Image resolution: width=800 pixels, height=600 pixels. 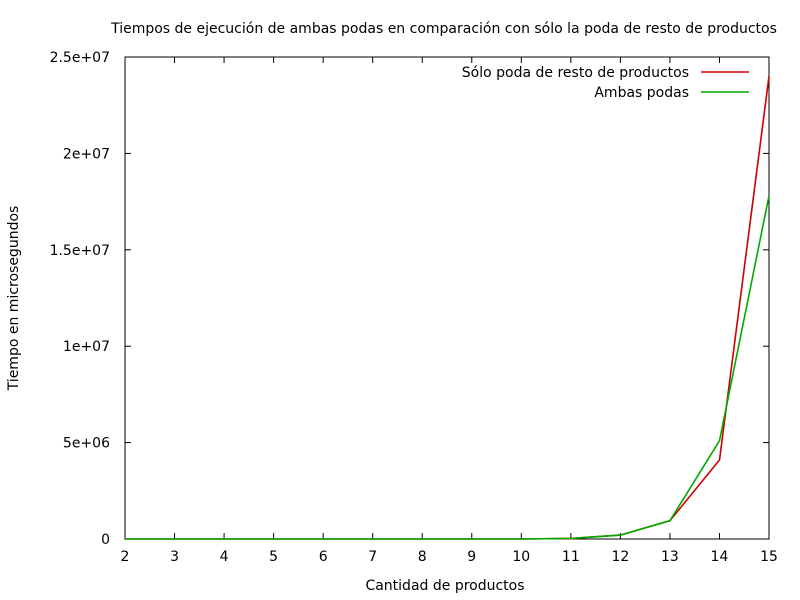 What do you see at coordinates (80, 251) in the screenshot?
I see `y-tick-label: 1.5e+07` at bounding box center [80, 251].